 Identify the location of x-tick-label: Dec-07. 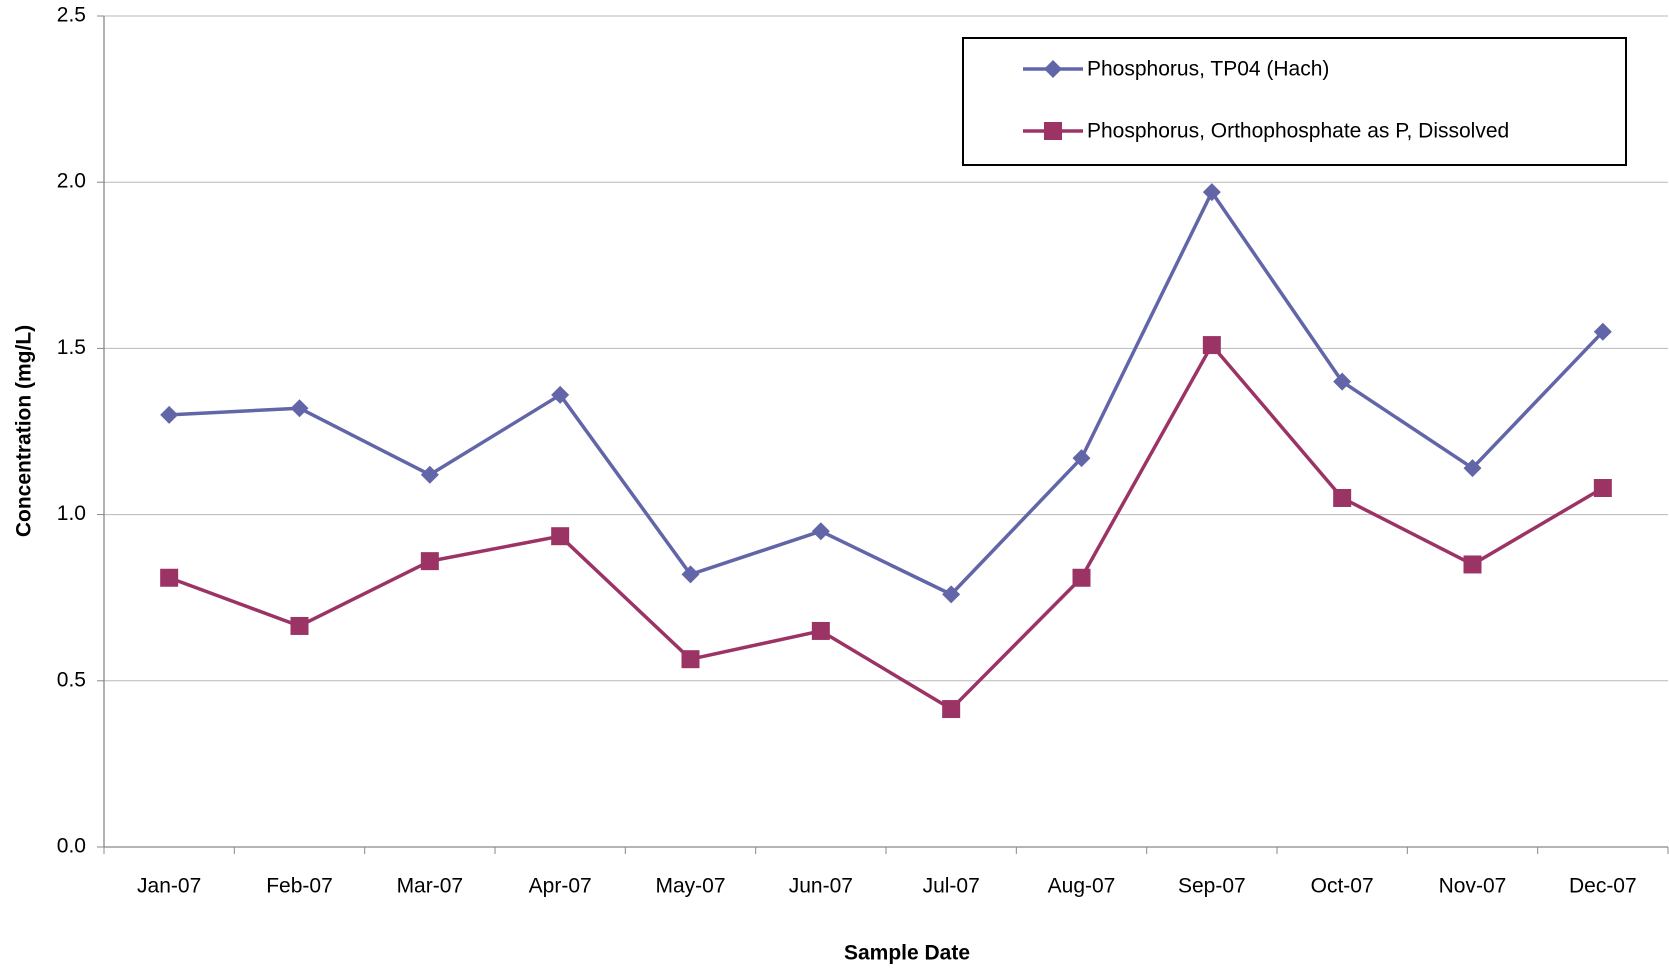
(1603, 886).